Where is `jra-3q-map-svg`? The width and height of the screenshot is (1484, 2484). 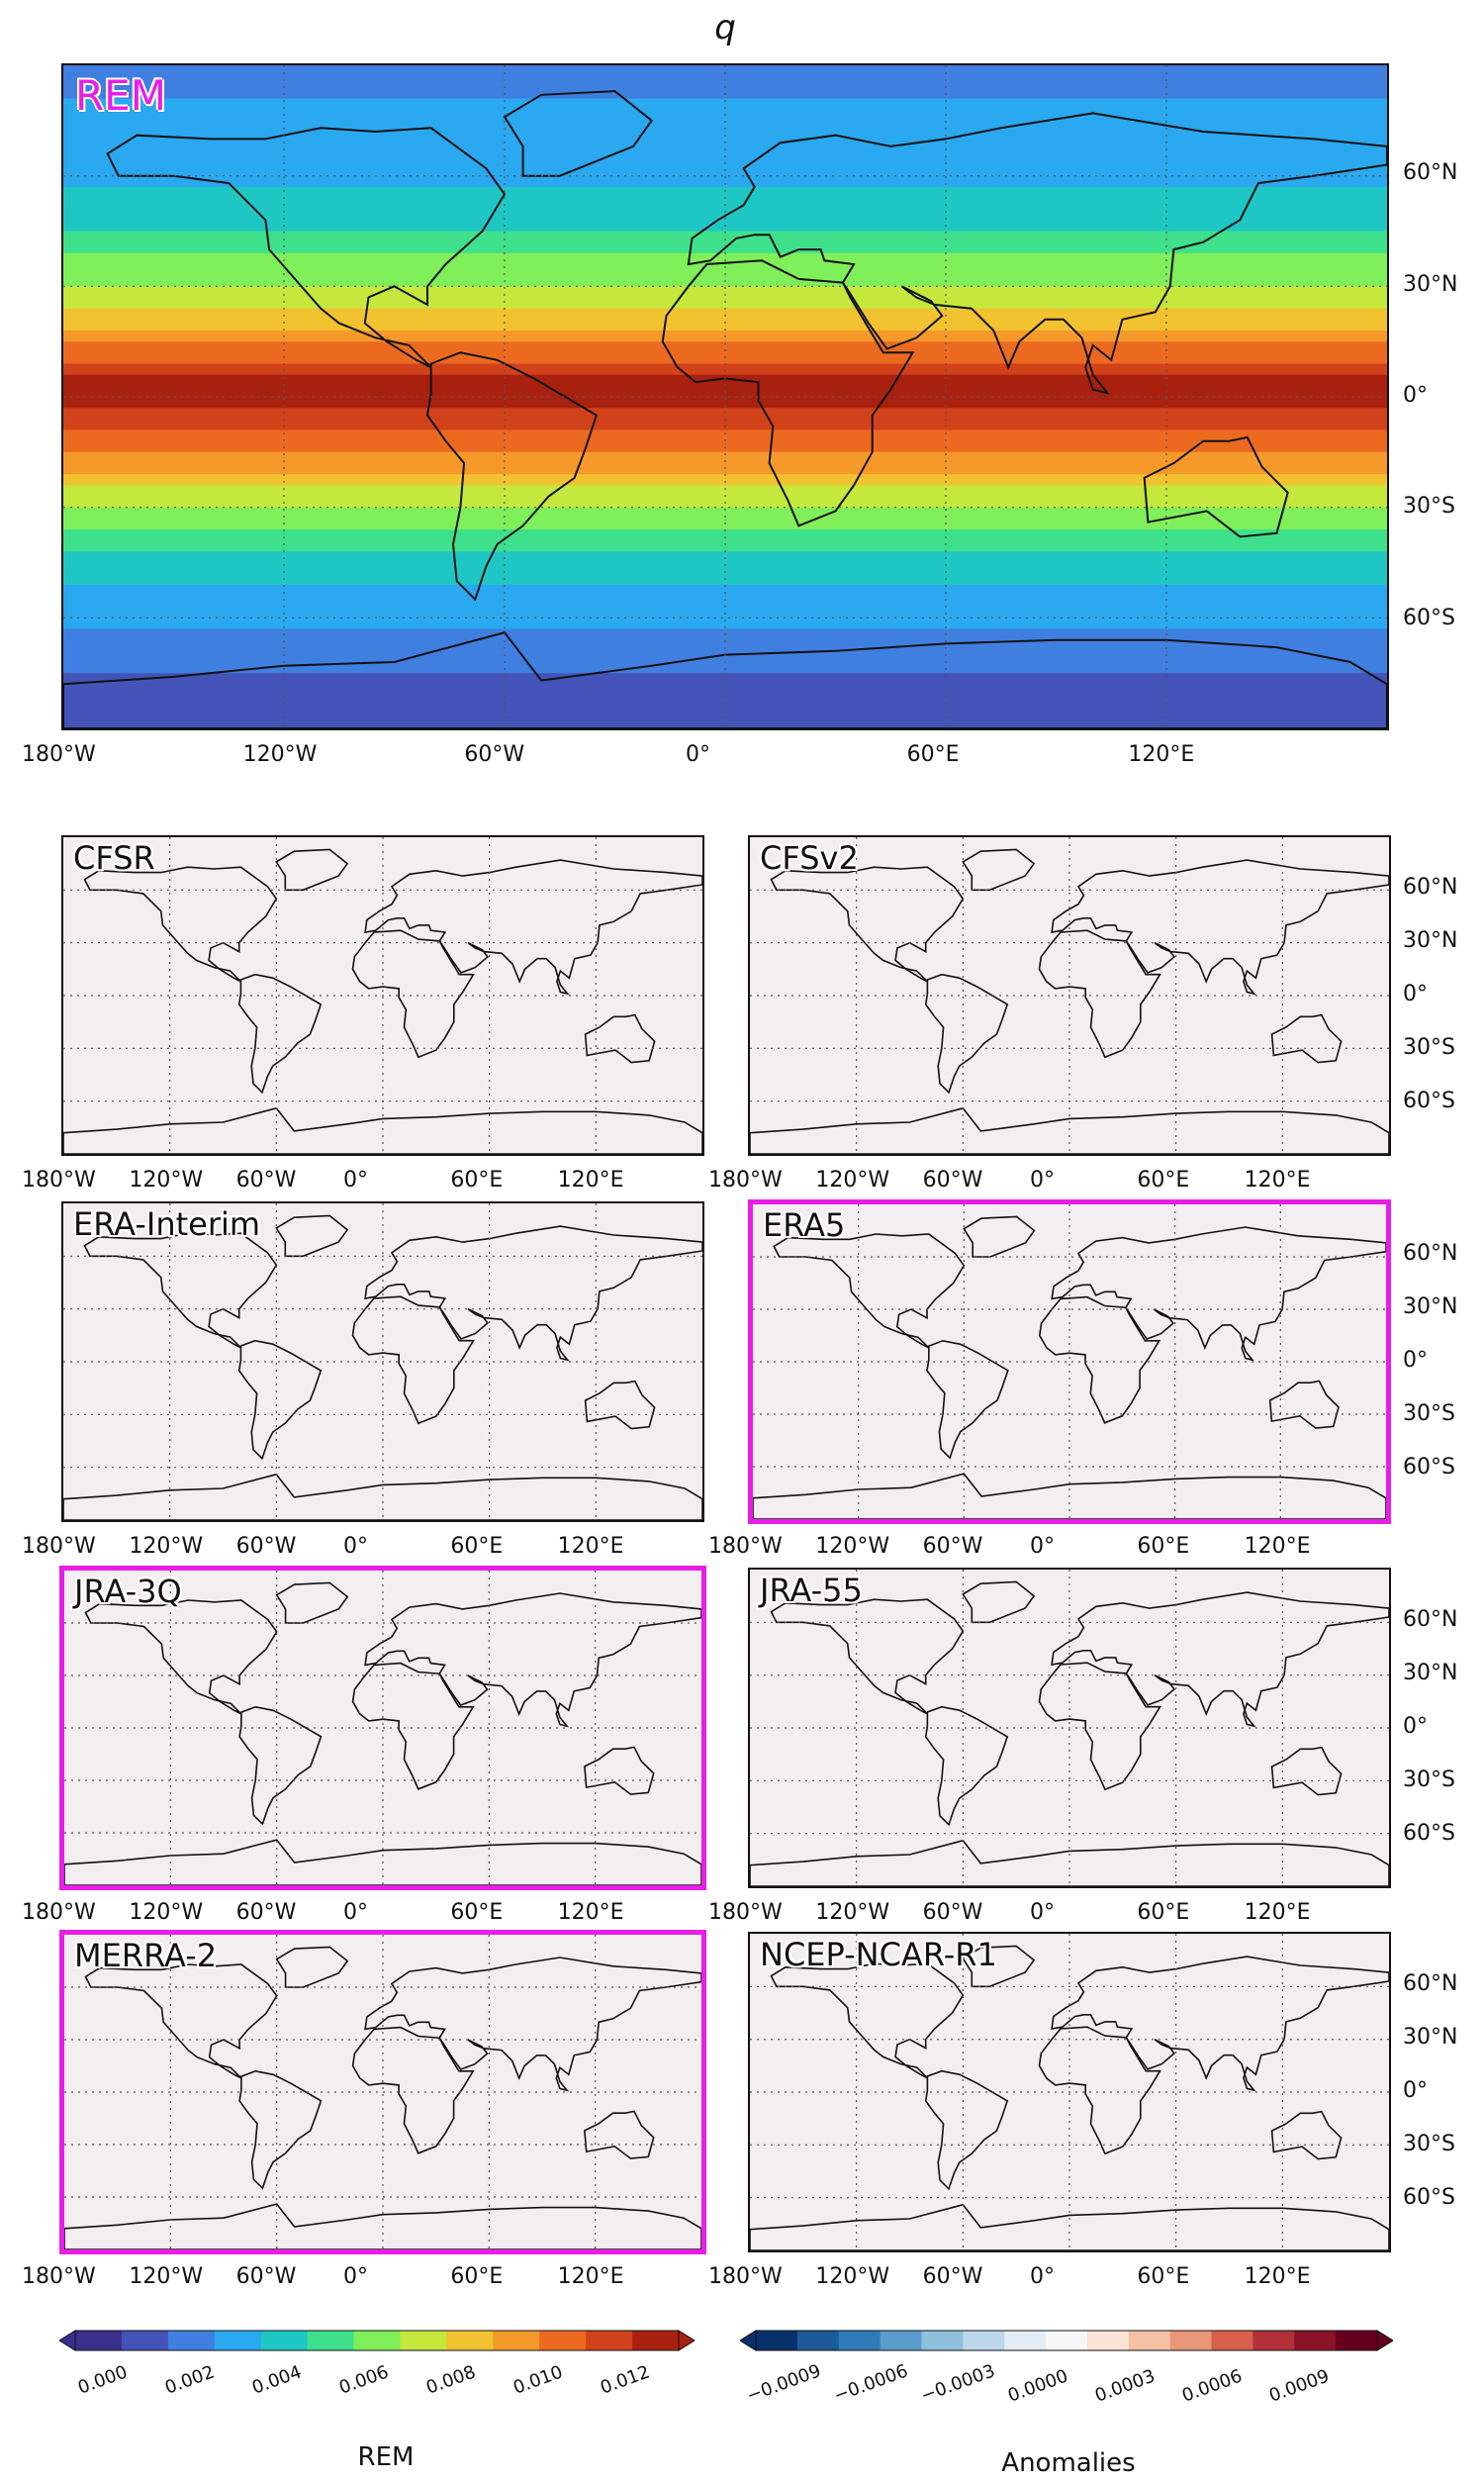 jra-3q-map-svg is located at coordinates (382, 1728).